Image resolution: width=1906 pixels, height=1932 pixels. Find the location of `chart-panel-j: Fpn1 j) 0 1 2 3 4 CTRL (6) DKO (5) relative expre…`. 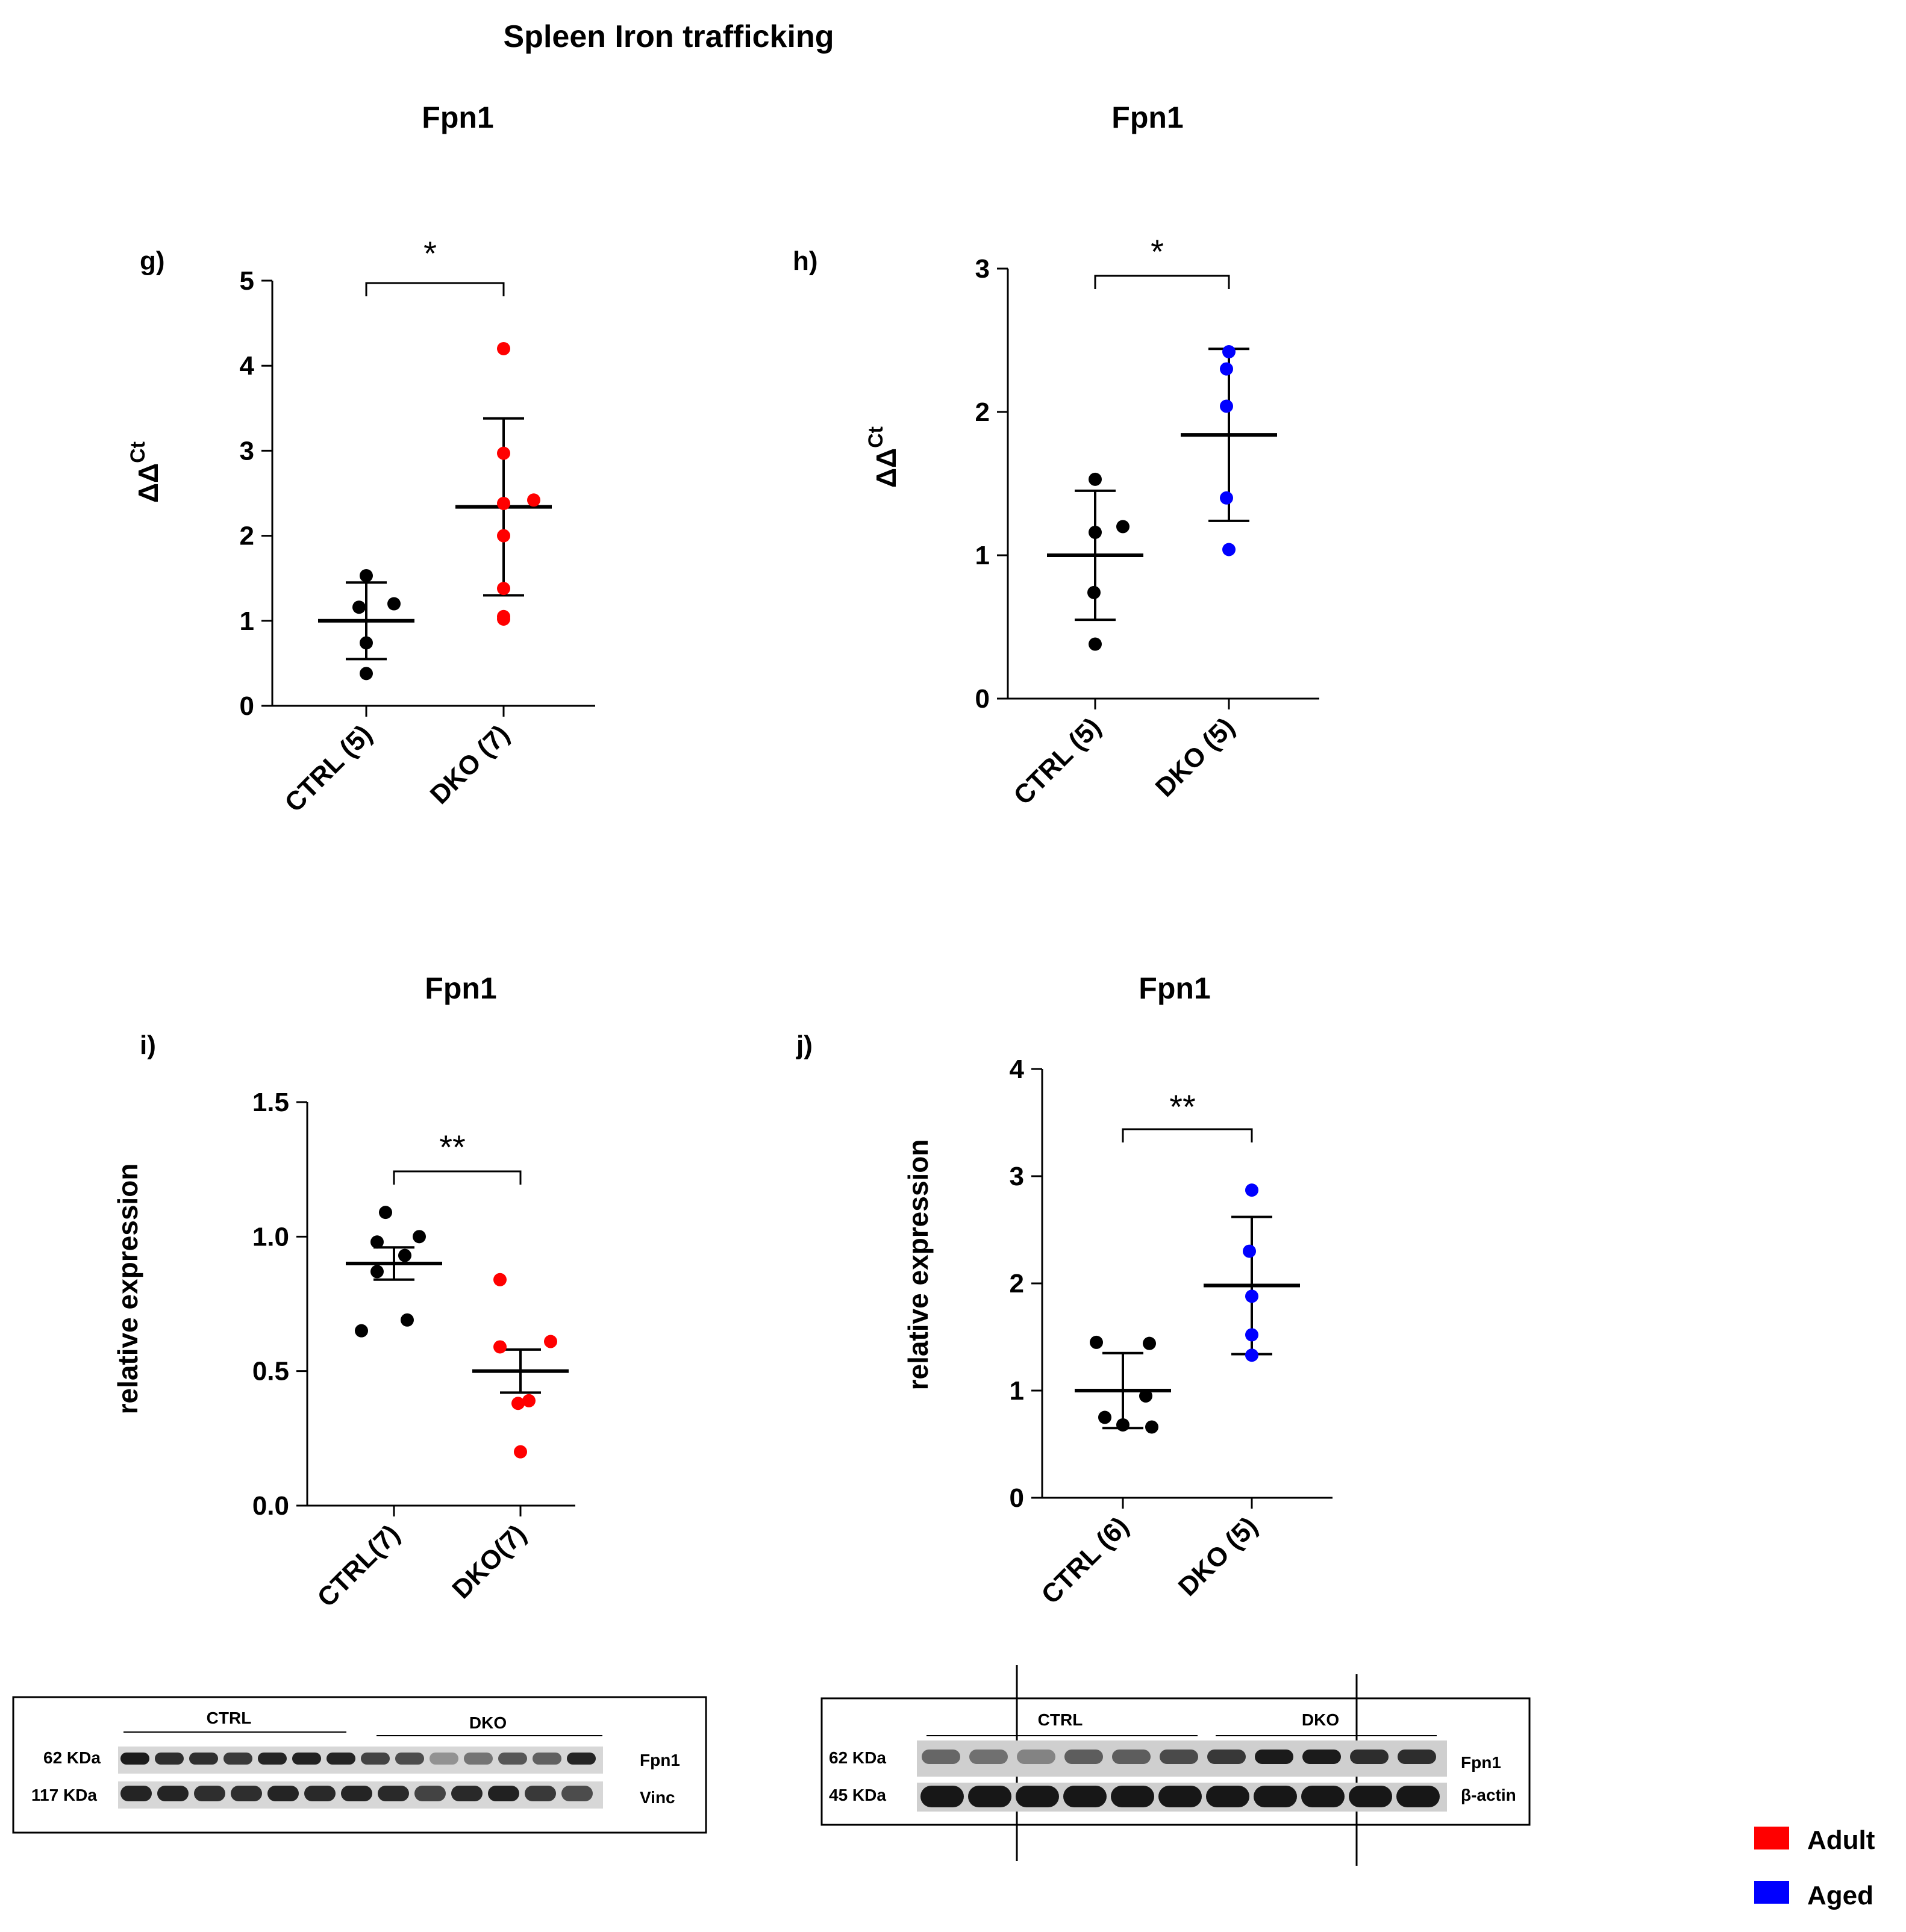

chart-panel-j: Fpn1 j) 0 1 2 3 4 CTRL (6) DKO (5) relative expre… is located at coordinates (1064, 1290).